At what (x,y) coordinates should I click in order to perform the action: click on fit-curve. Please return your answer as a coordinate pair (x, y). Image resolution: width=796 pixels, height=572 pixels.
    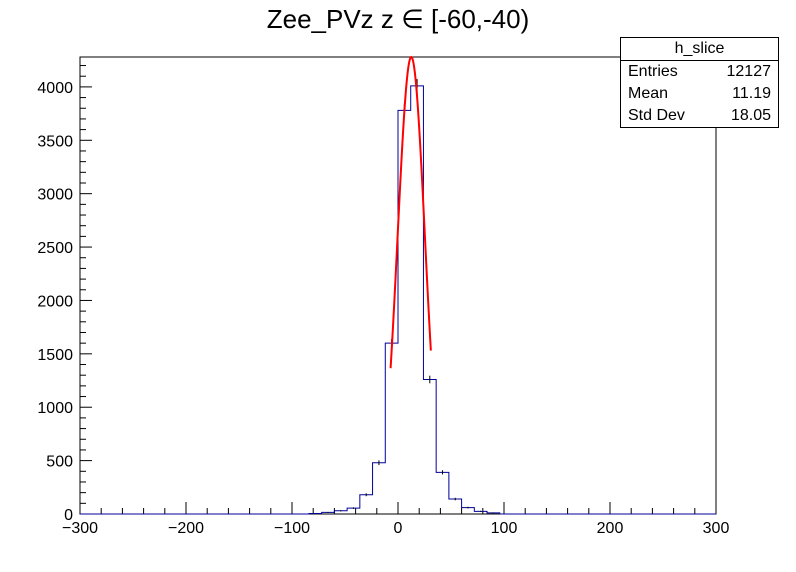
    Looking at the image, I should click on (410, 212).